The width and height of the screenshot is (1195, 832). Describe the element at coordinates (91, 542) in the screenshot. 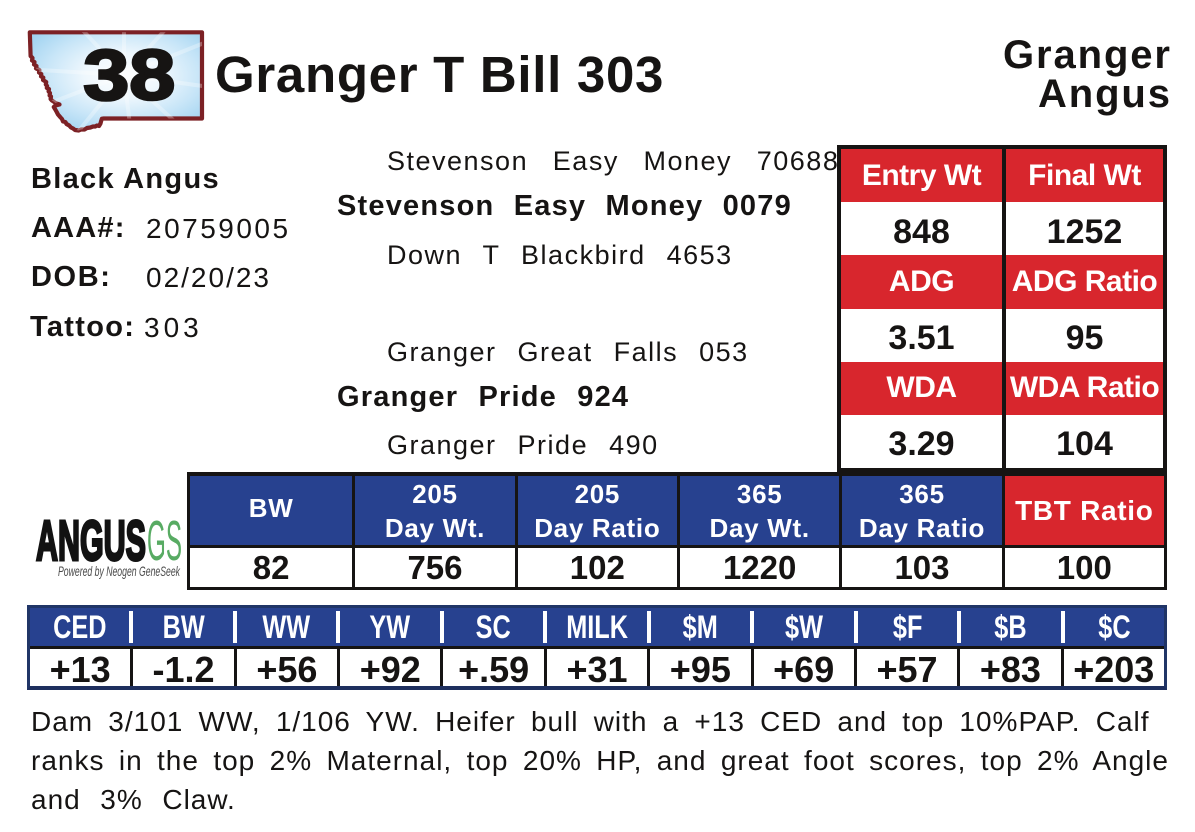

I see `svg-text: ANGUS` at that location.